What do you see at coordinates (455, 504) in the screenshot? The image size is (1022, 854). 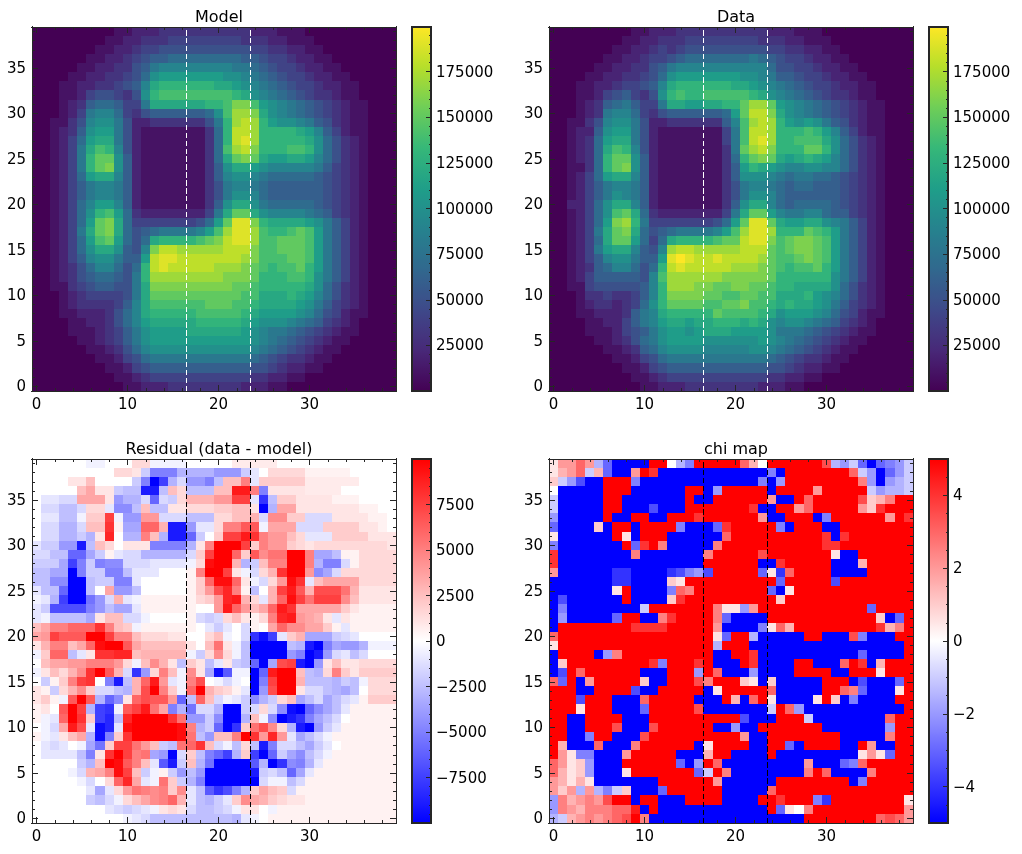 I see `color-bar-label: 7500` at bounding box center [455, 504].